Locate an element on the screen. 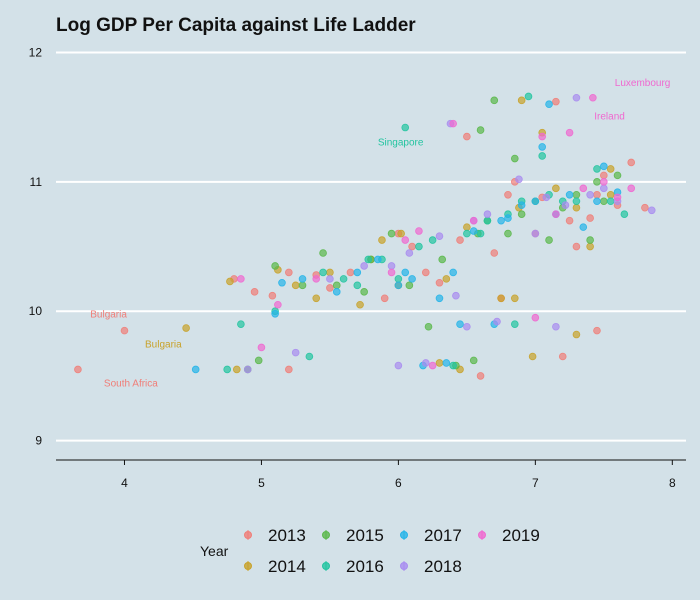 The height and width of the screenshot is (600, 700). x-tick-label: 4 is located at coordinates (124, 483).